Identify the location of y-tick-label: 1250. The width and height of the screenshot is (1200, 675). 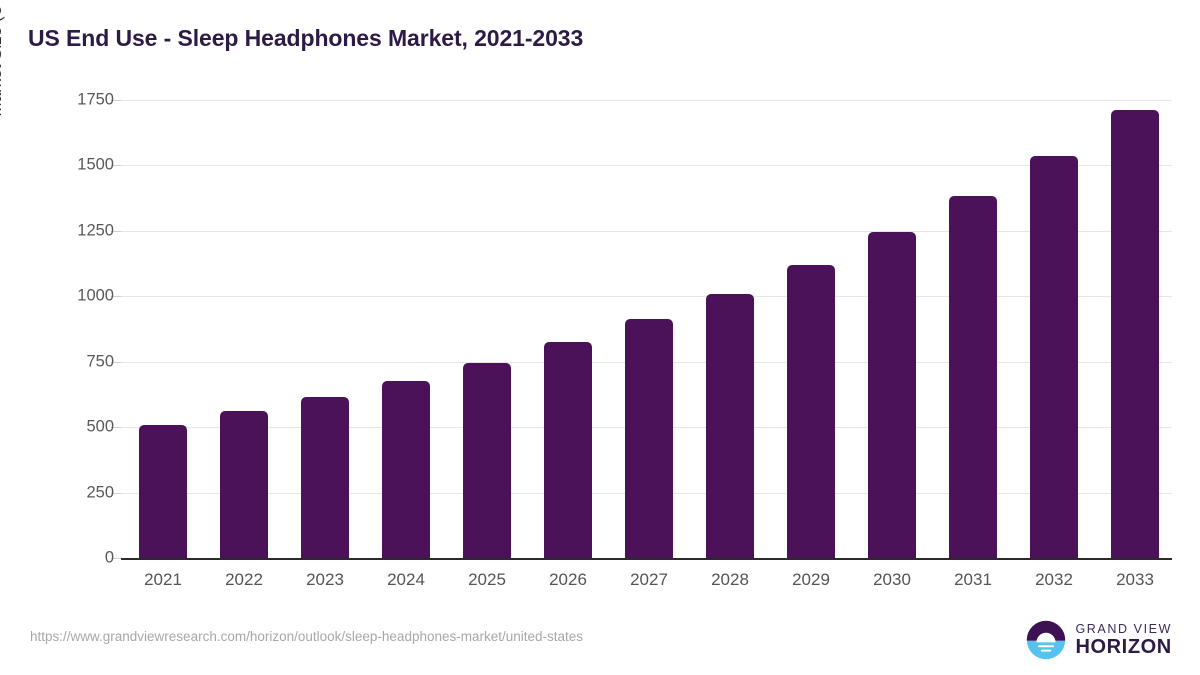
(95, 230).